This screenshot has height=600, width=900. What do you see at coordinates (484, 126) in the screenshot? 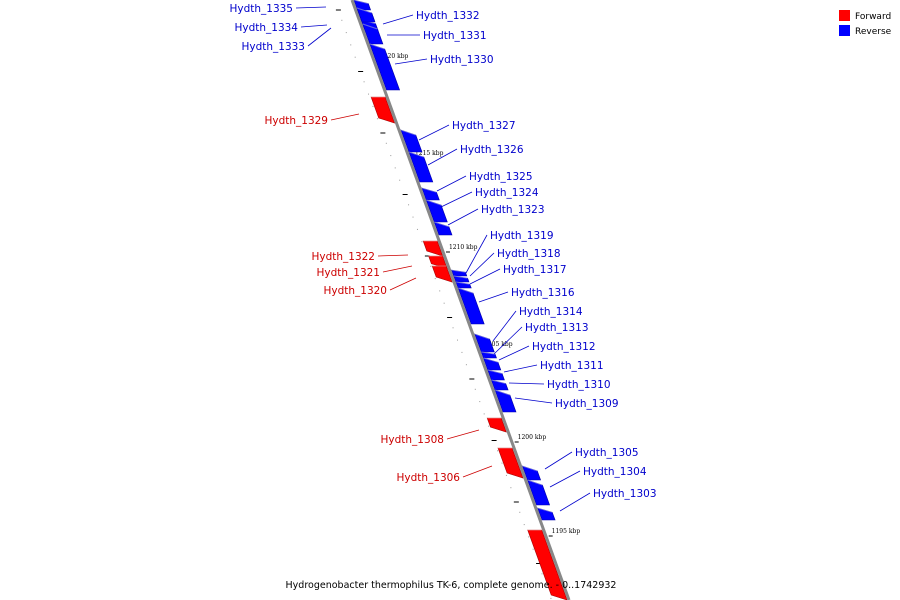
I see `gene-label: Hydth_1327` at bounding box center [484, 126].